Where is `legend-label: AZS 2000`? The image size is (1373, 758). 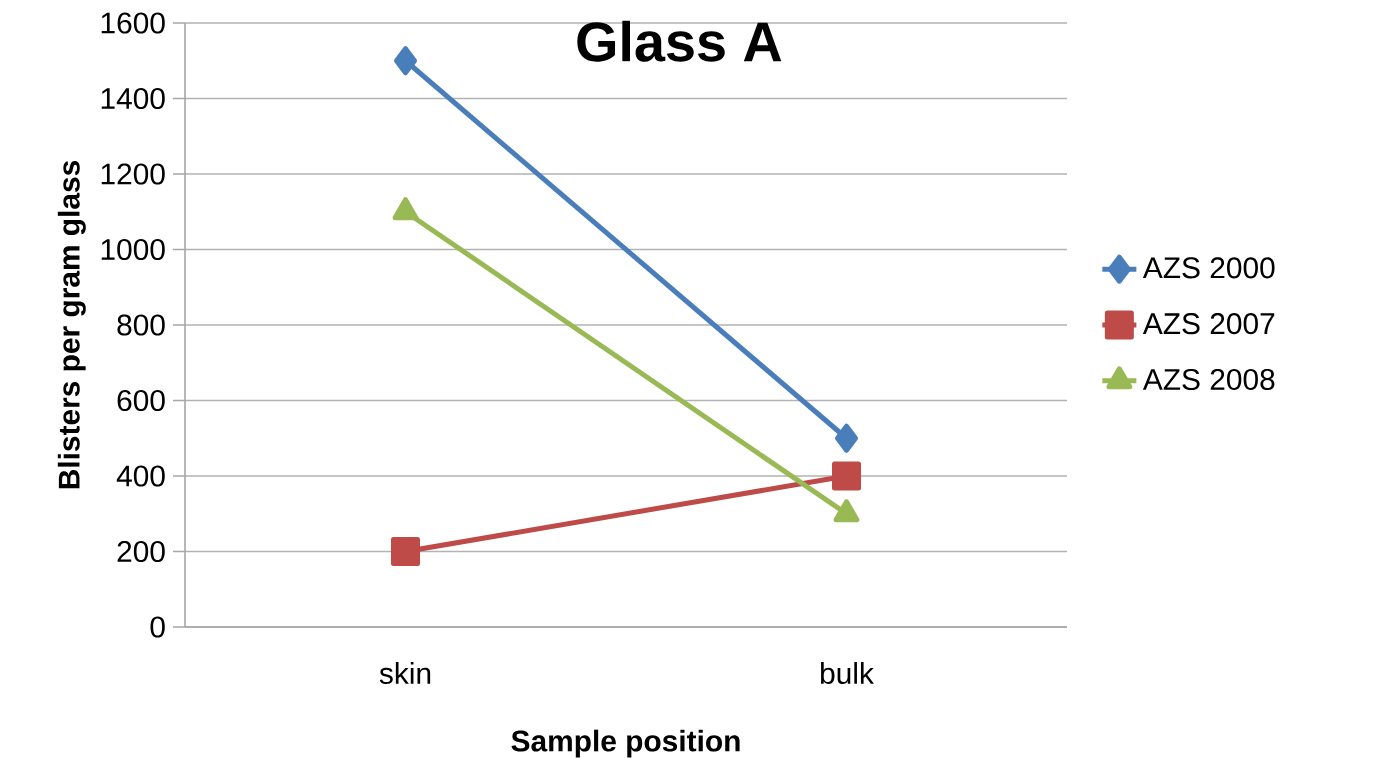
legend-label: AZS 2000 is located at coordinates (1208, 268).